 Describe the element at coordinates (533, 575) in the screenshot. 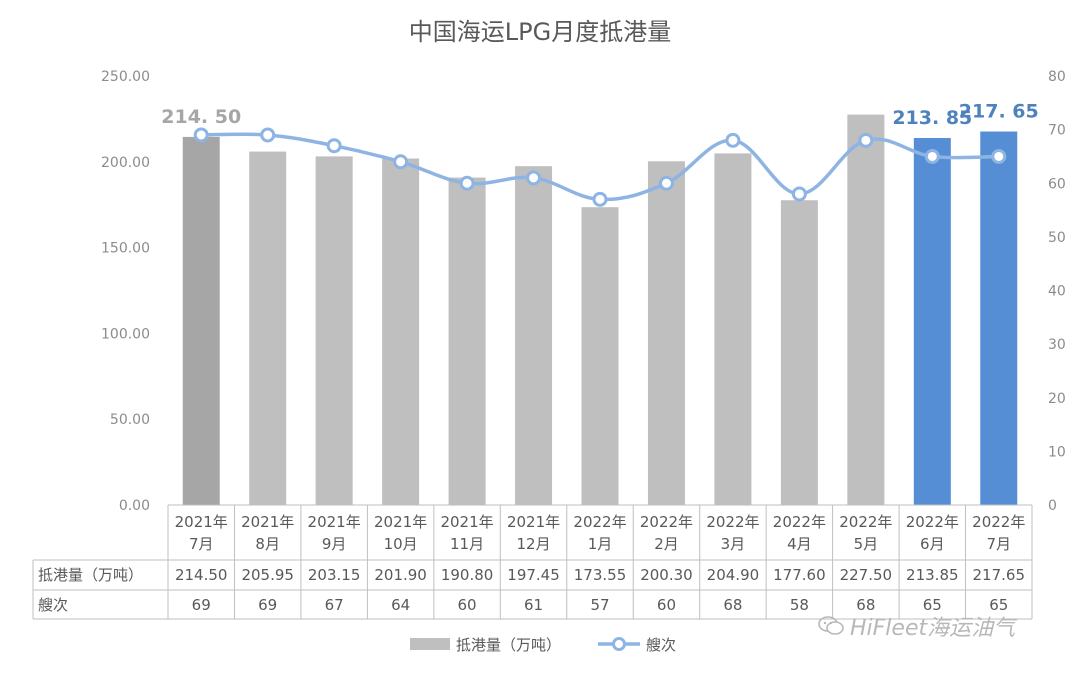

I see `table-cell: 197.45` at that location.